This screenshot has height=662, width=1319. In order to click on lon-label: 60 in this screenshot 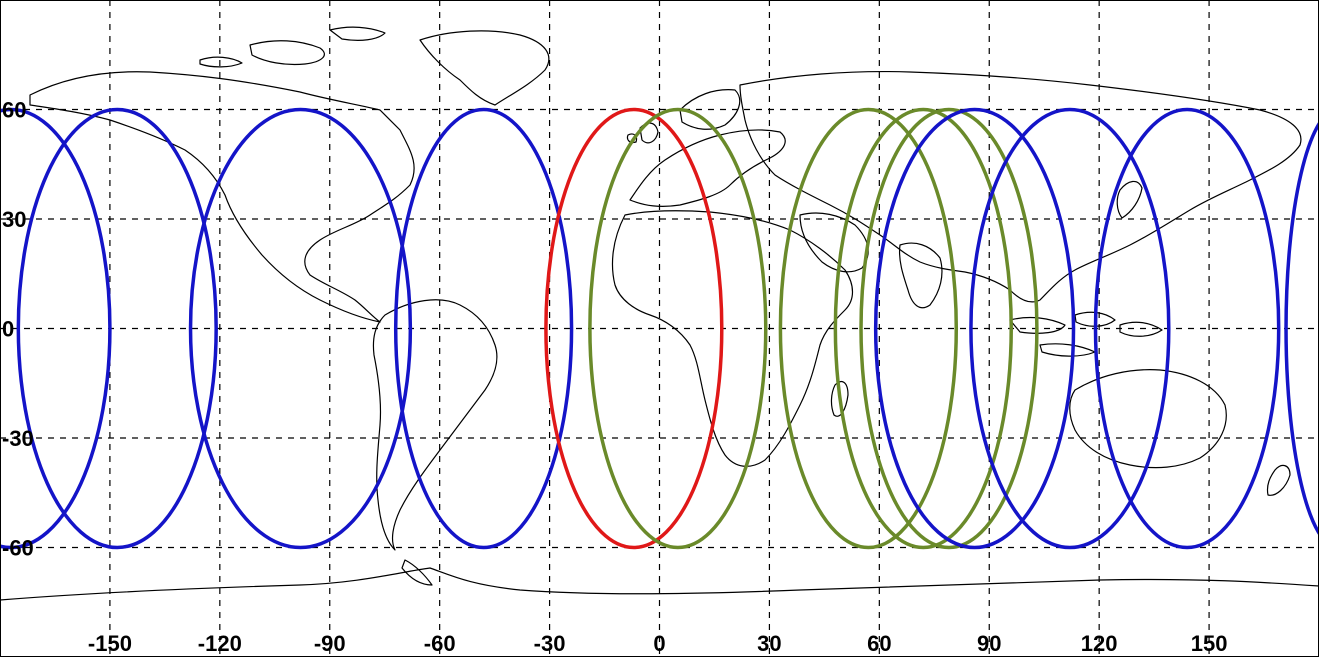, I will do `click(879, 643)`.